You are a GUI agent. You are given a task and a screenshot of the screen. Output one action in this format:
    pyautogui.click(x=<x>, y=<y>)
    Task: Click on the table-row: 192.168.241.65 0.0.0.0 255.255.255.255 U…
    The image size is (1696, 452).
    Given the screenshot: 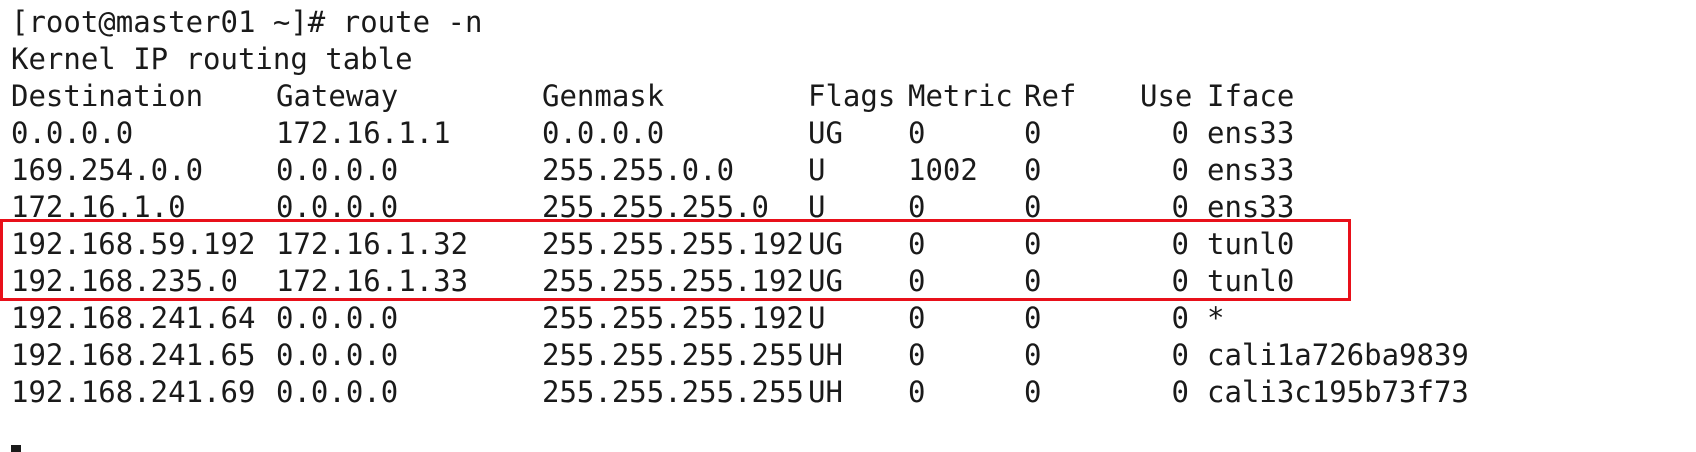 What is the action you would take?
    pyautogui.click(x=740, y=355)
    